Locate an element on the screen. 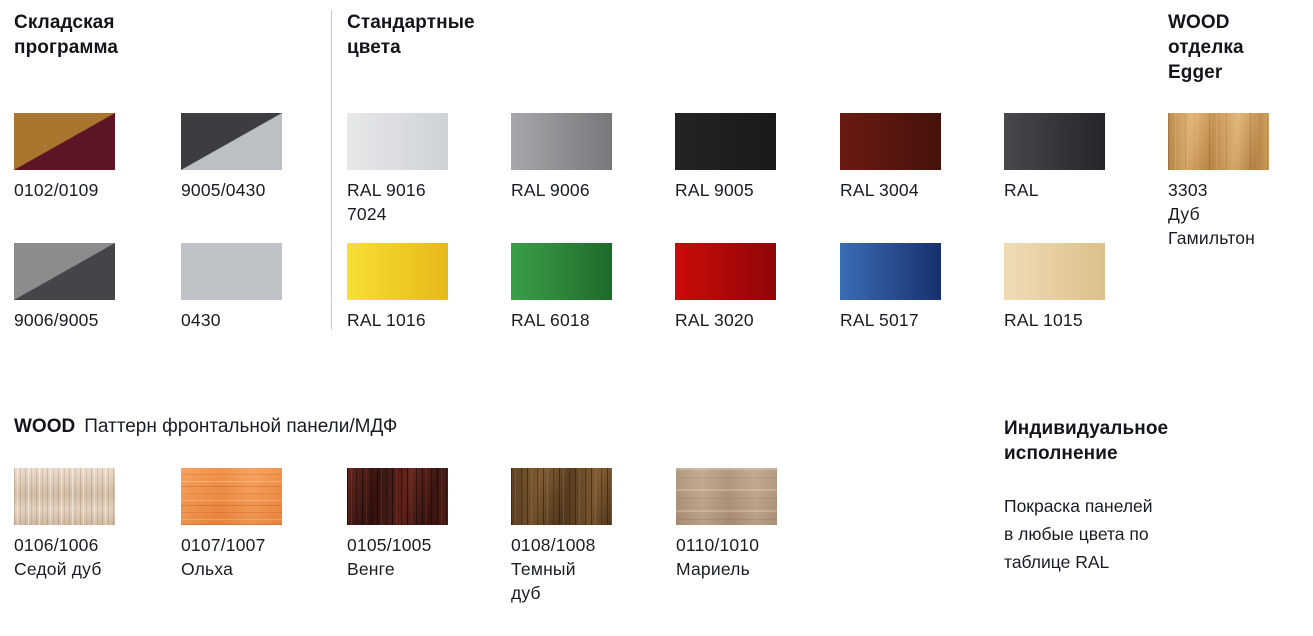 This screenshot has height=636, width=1313. swatch-cell-ral-9016-7024: RAL 9016 7024 is located at coordinates (397, 169).